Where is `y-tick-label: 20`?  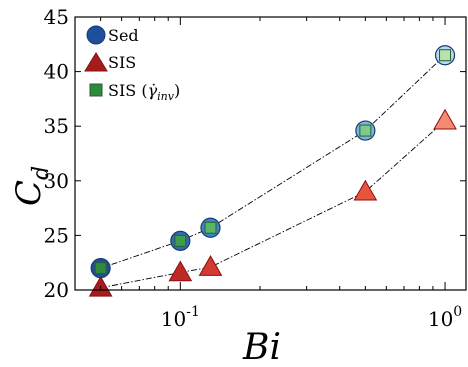 y-tick-label: 20 is located at coordinates (56, 290).